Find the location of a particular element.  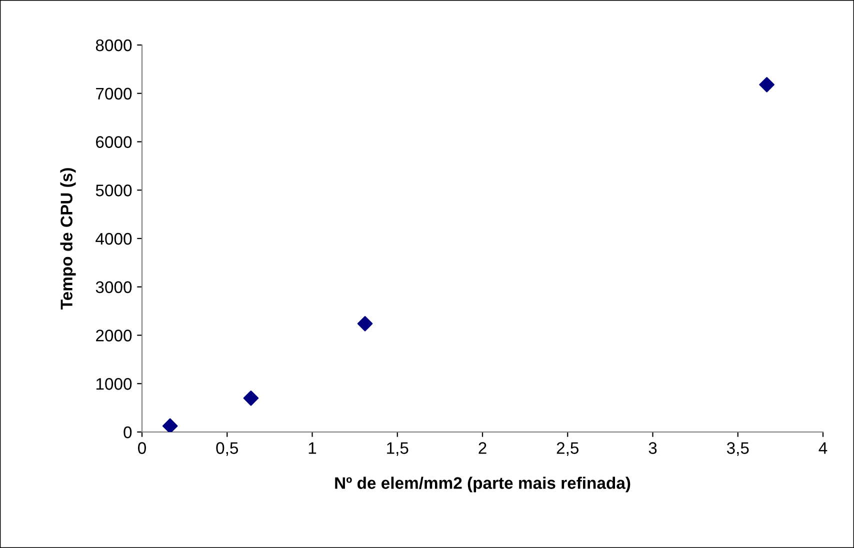

x-tick-label: 1,5 is located at coordinates (397, 449).